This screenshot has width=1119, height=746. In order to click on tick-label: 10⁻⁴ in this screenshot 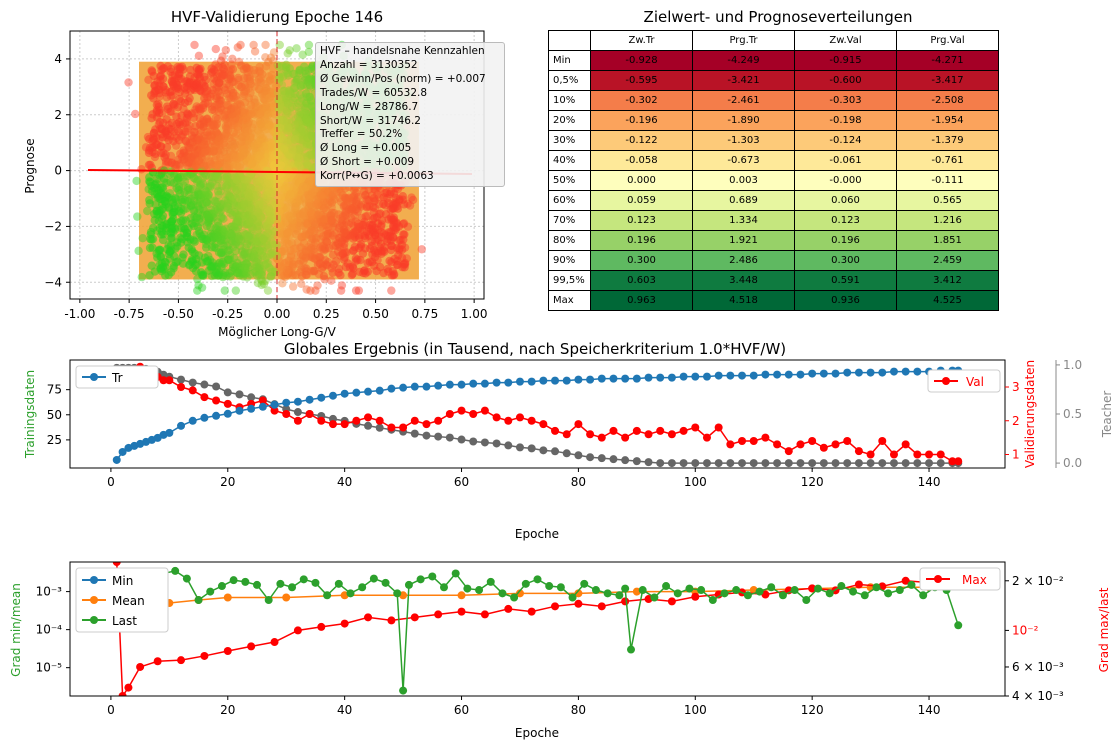, I will do `click(49, 630)`.